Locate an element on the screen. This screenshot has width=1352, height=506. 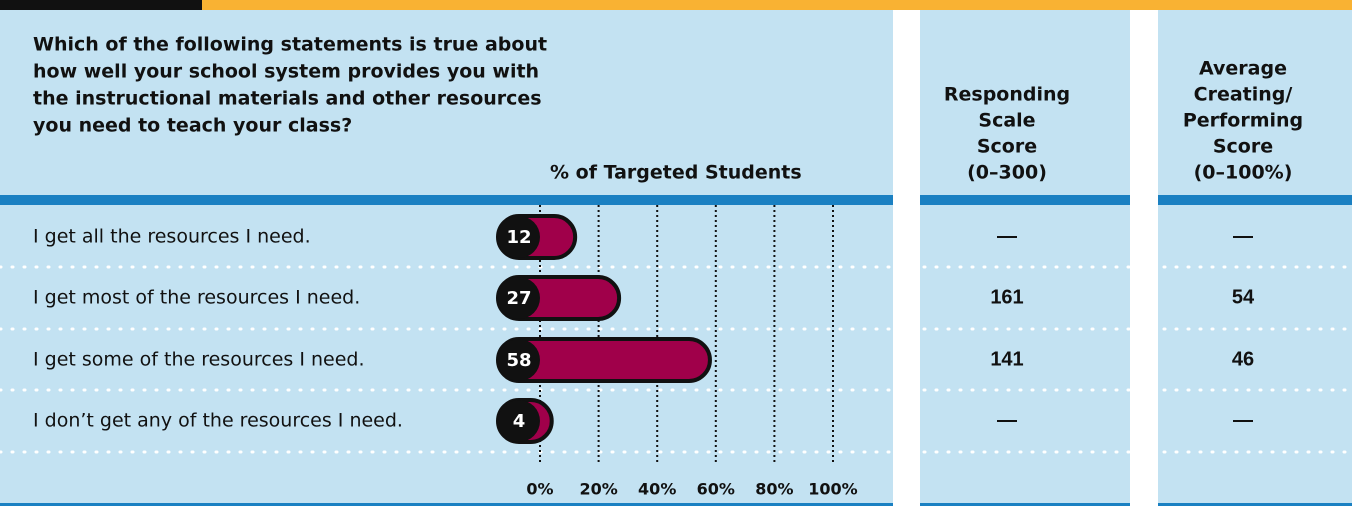
value-label: 12 is located at coordinates (518, 237).